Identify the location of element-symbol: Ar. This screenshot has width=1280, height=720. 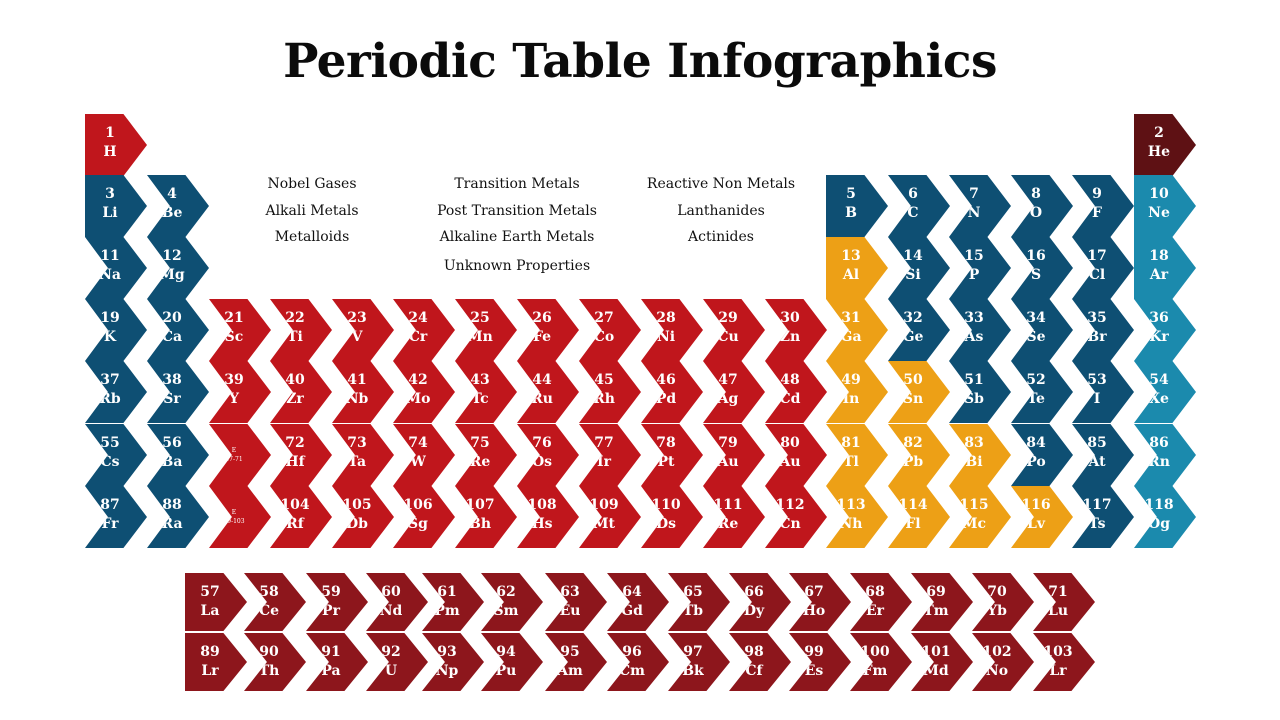
(1159, 275).